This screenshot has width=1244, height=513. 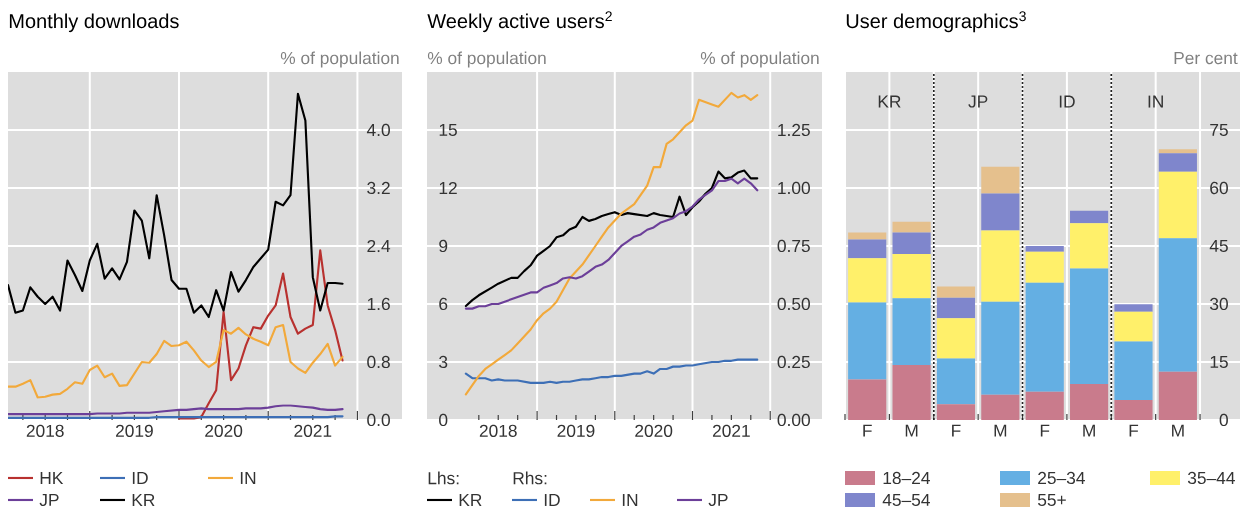 I want to click on legend-label: 35–44, so click(x=1211, y=478).